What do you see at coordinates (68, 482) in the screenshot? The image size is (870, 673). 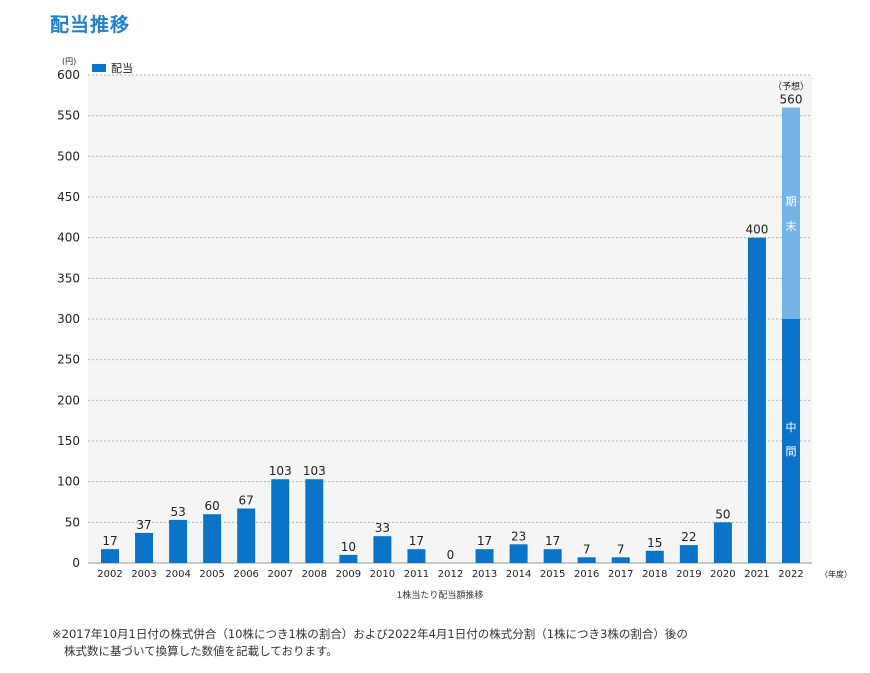 I see `y-tick-label: 100` at bounding box center [68, 482].